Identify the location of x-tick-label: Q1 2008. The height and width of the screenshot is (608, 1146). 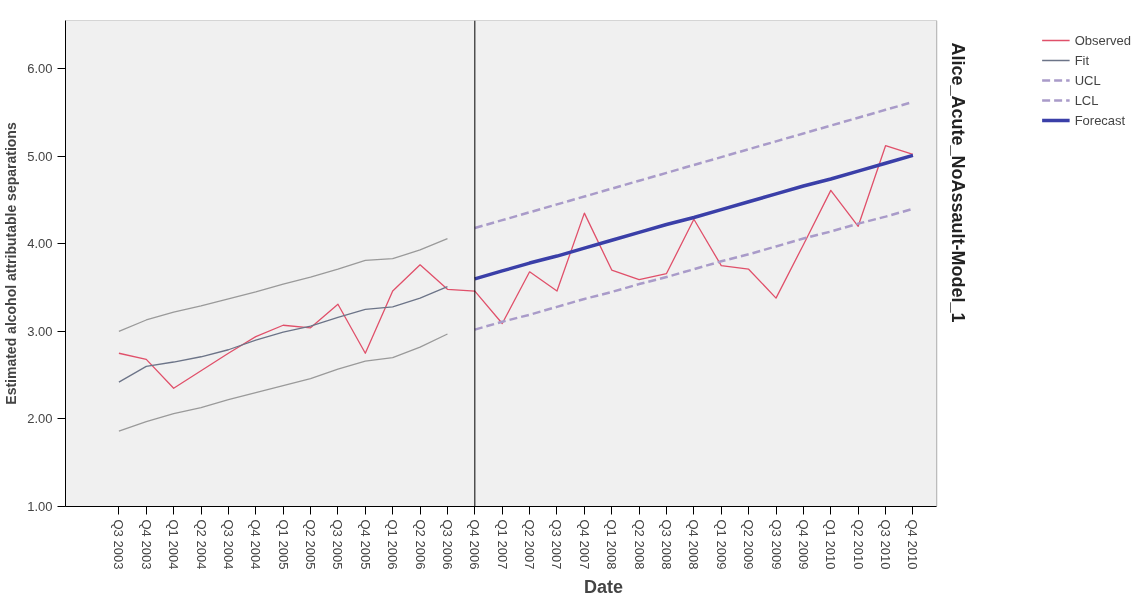
(612, 544).